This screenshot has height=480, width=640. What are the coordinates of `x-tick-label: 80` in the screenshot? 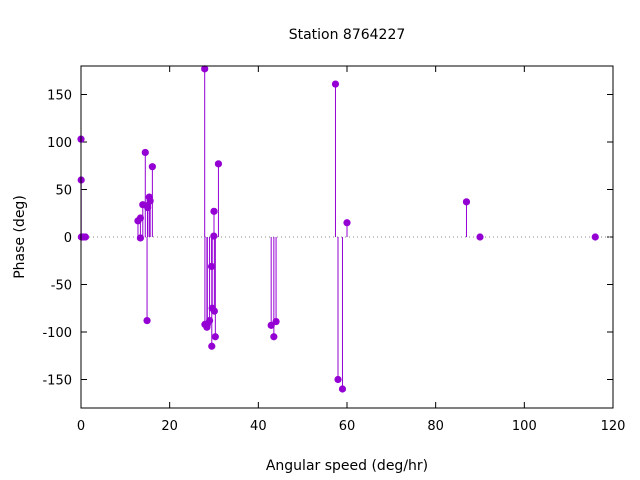 It's located at (435, 426).